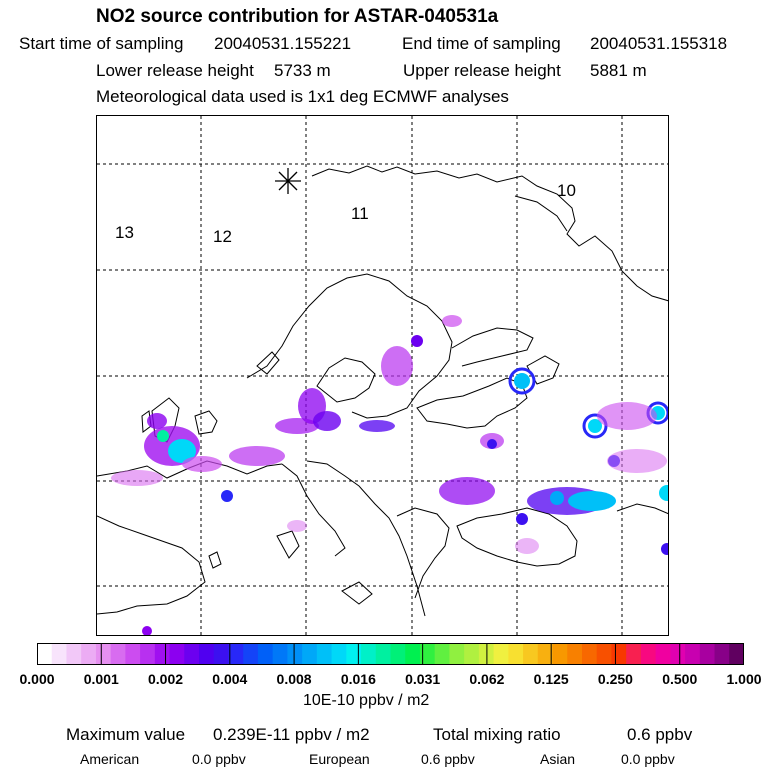  I want to click on day-label-11: 11, so click(360, 213).